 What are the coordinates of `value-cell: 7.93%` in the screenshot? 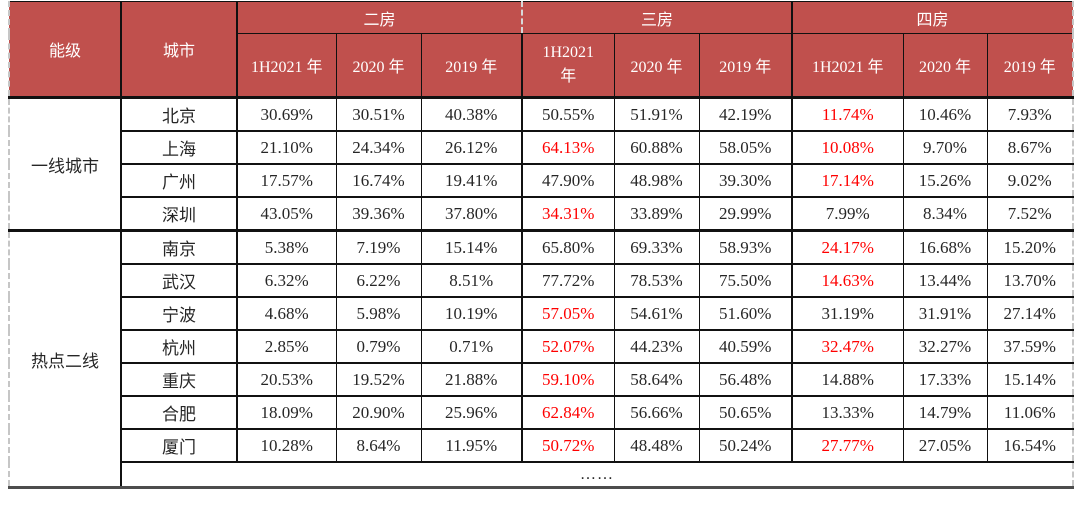 It's located at (1030, 114).